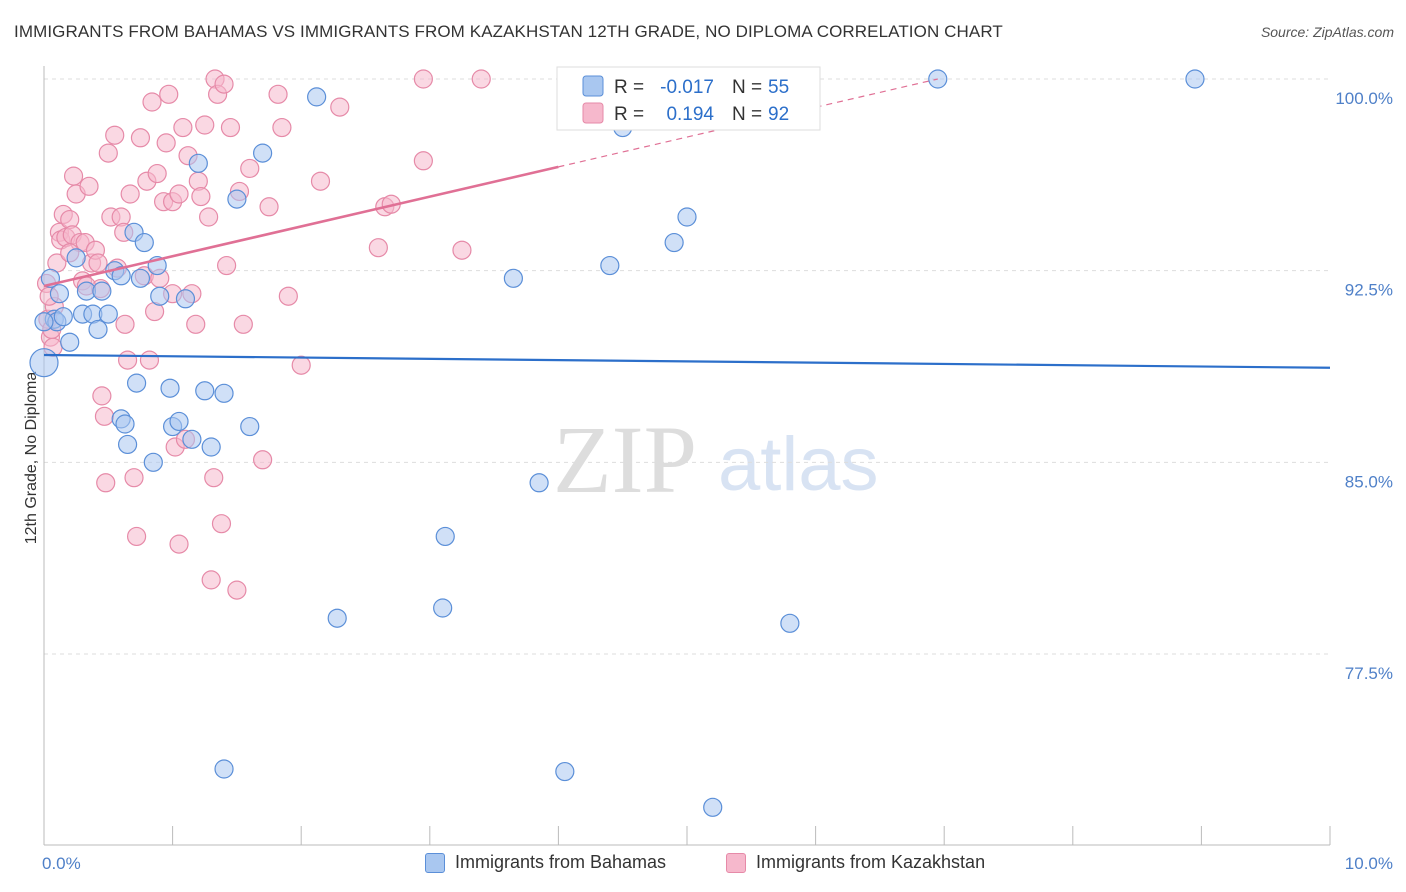 This screenshot has height=892, width=1406. Describe the element at coordinates (435, 862) in the screenshot. I see `legend-bottom-swatch-bahamas` at that location.